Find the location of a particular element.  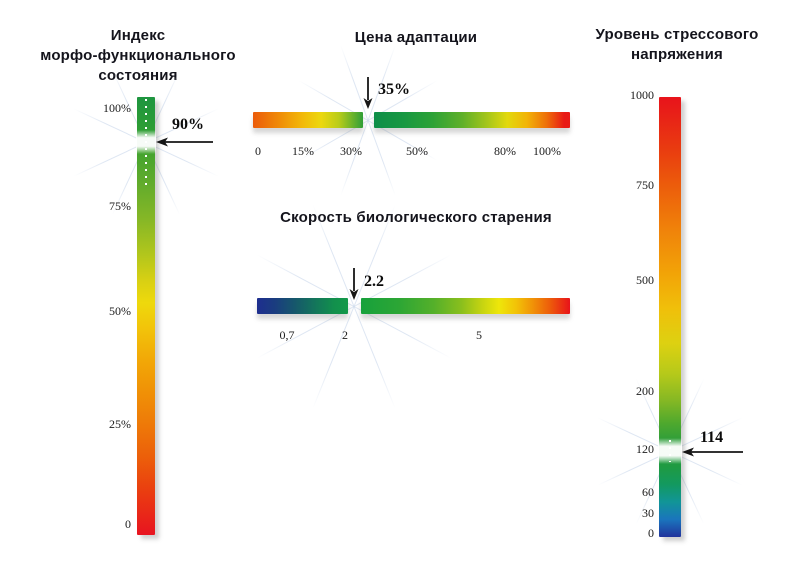

tick-label: 30% is located at coordinates (351, 151).